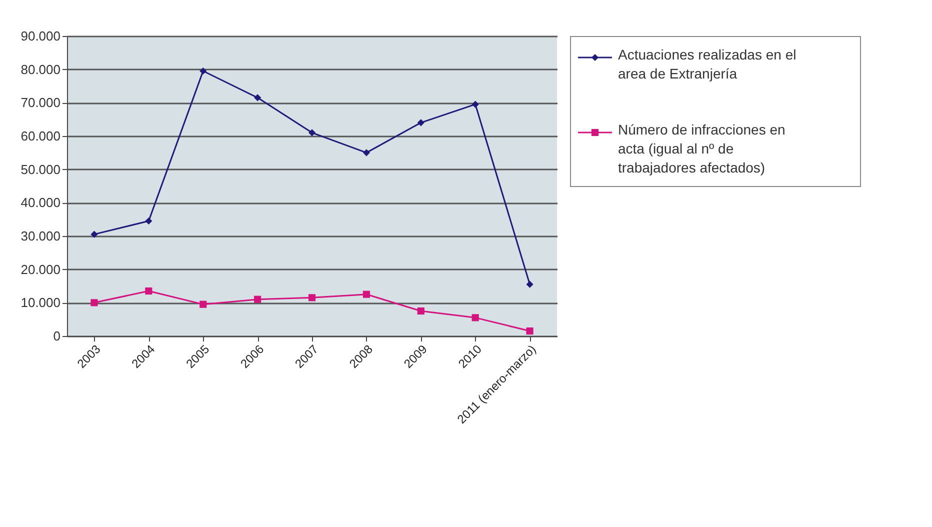  Describe the element at coordinates (40, 36) in the screenshot. I see `y-tick-label: 90.000` at that location.